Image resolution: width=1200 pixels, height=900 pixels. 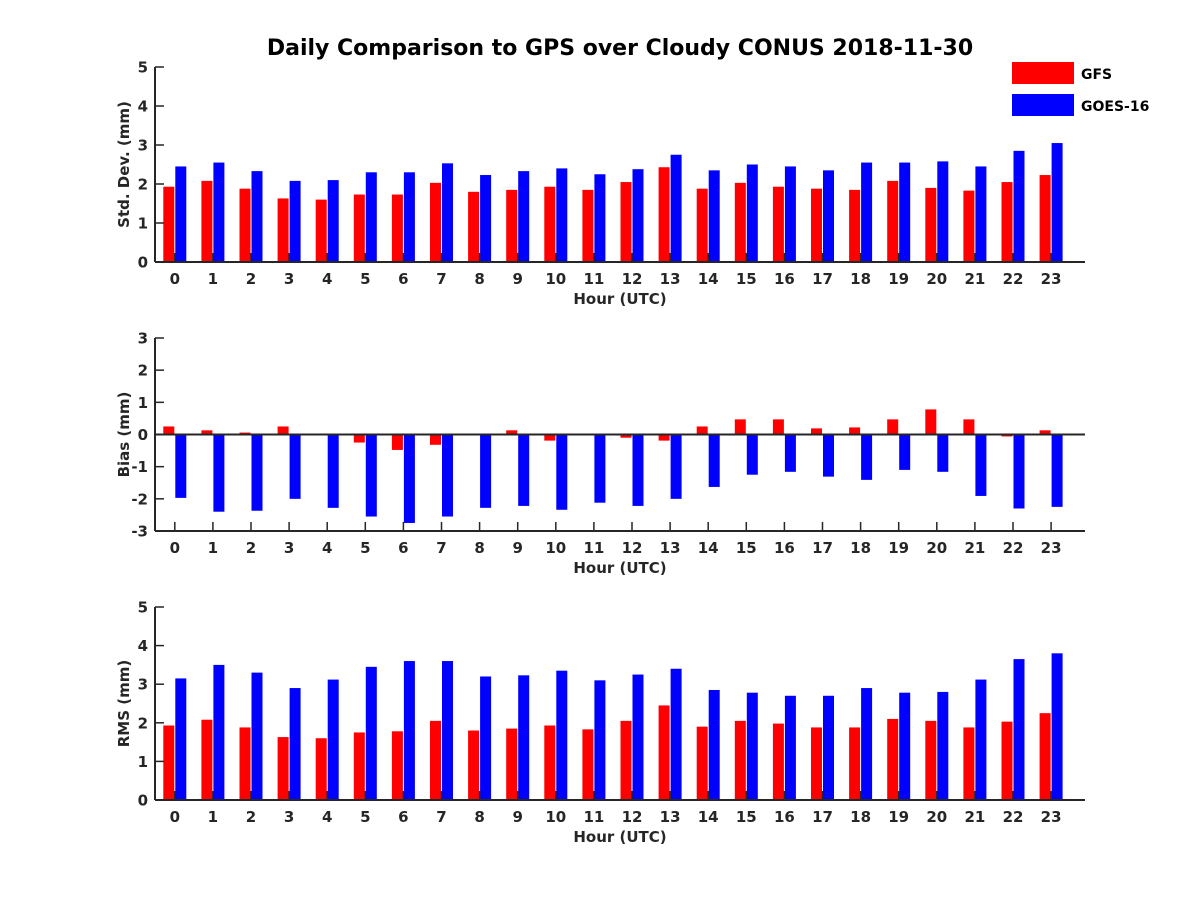 I want to click on x-tick-label: 10, so click(x=555, y=548).